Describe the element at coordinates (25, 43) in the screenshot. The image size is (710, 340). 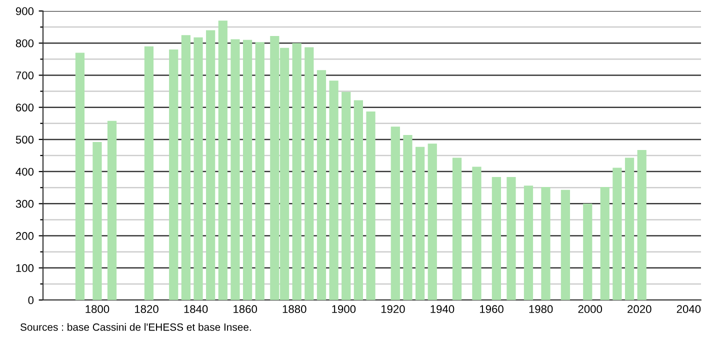
I see `y-tick-label: 800` at that location.